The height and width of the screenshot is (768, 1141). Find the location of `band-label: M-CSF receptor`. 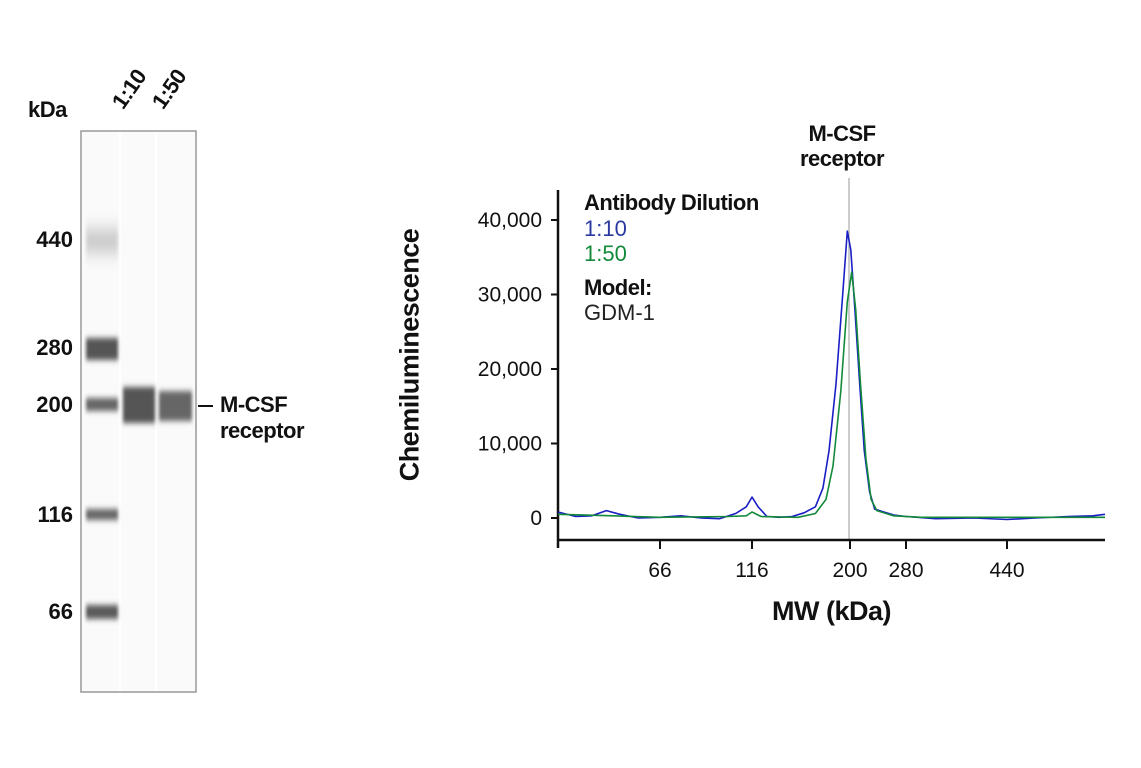

band-label: M-CSF receptor is located at coordinates (262, 418).